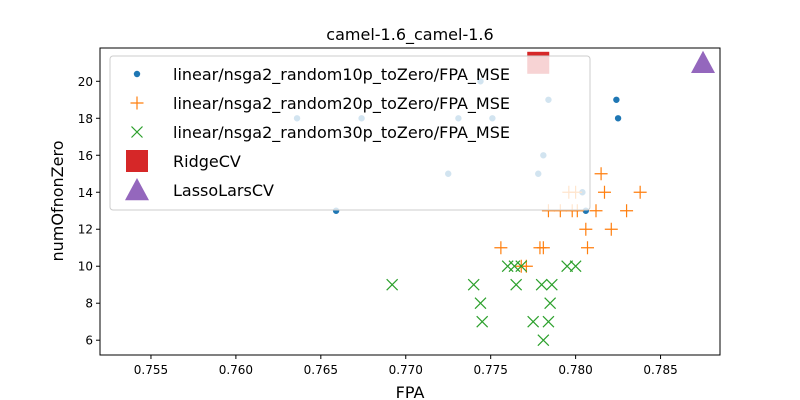 The height and width of the screenshot is (400, 800). I want to click on data-point-s2-p9, so click(541, 284).